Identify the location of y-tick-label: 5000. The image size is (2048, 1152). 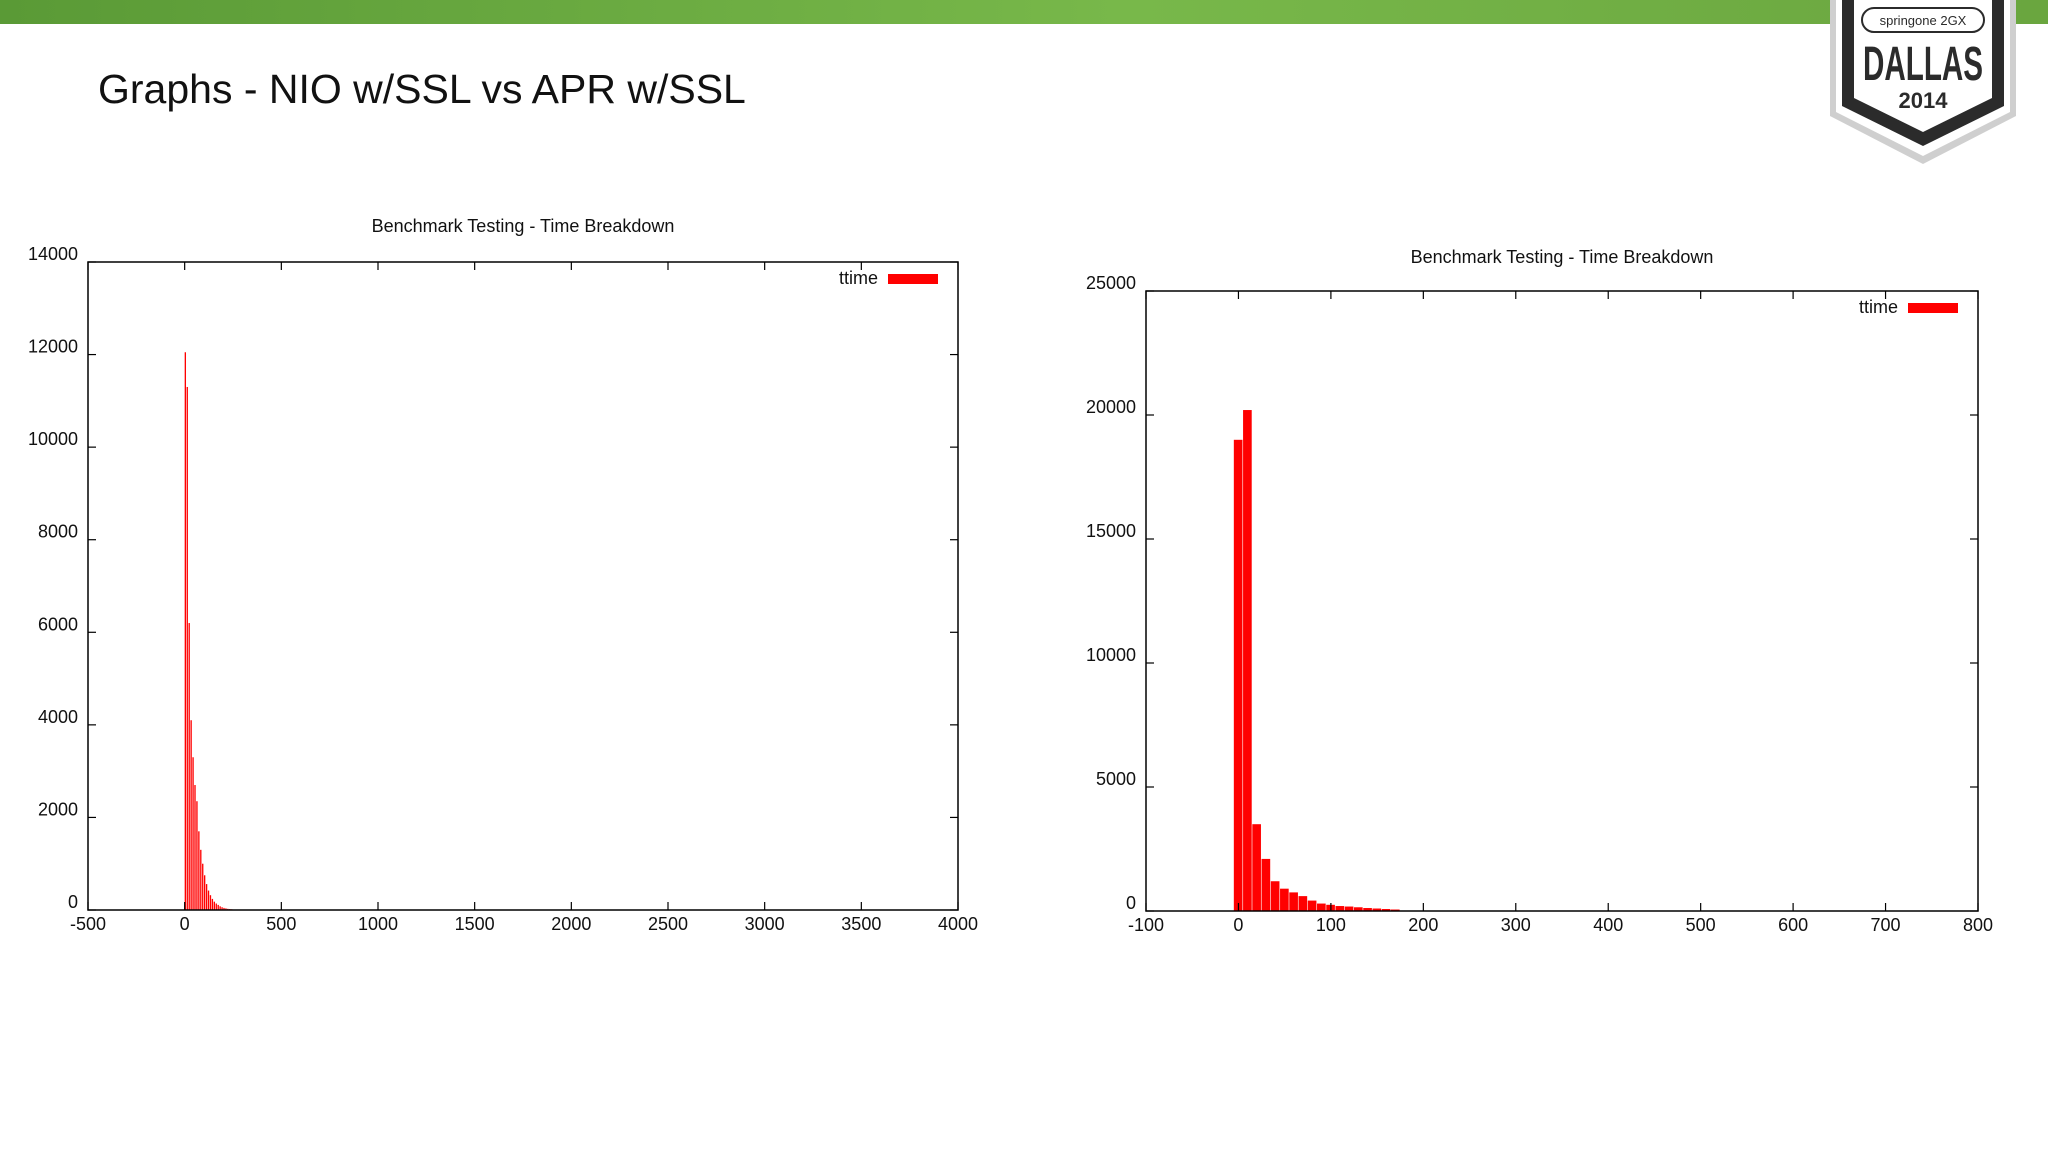
(1116, 779).